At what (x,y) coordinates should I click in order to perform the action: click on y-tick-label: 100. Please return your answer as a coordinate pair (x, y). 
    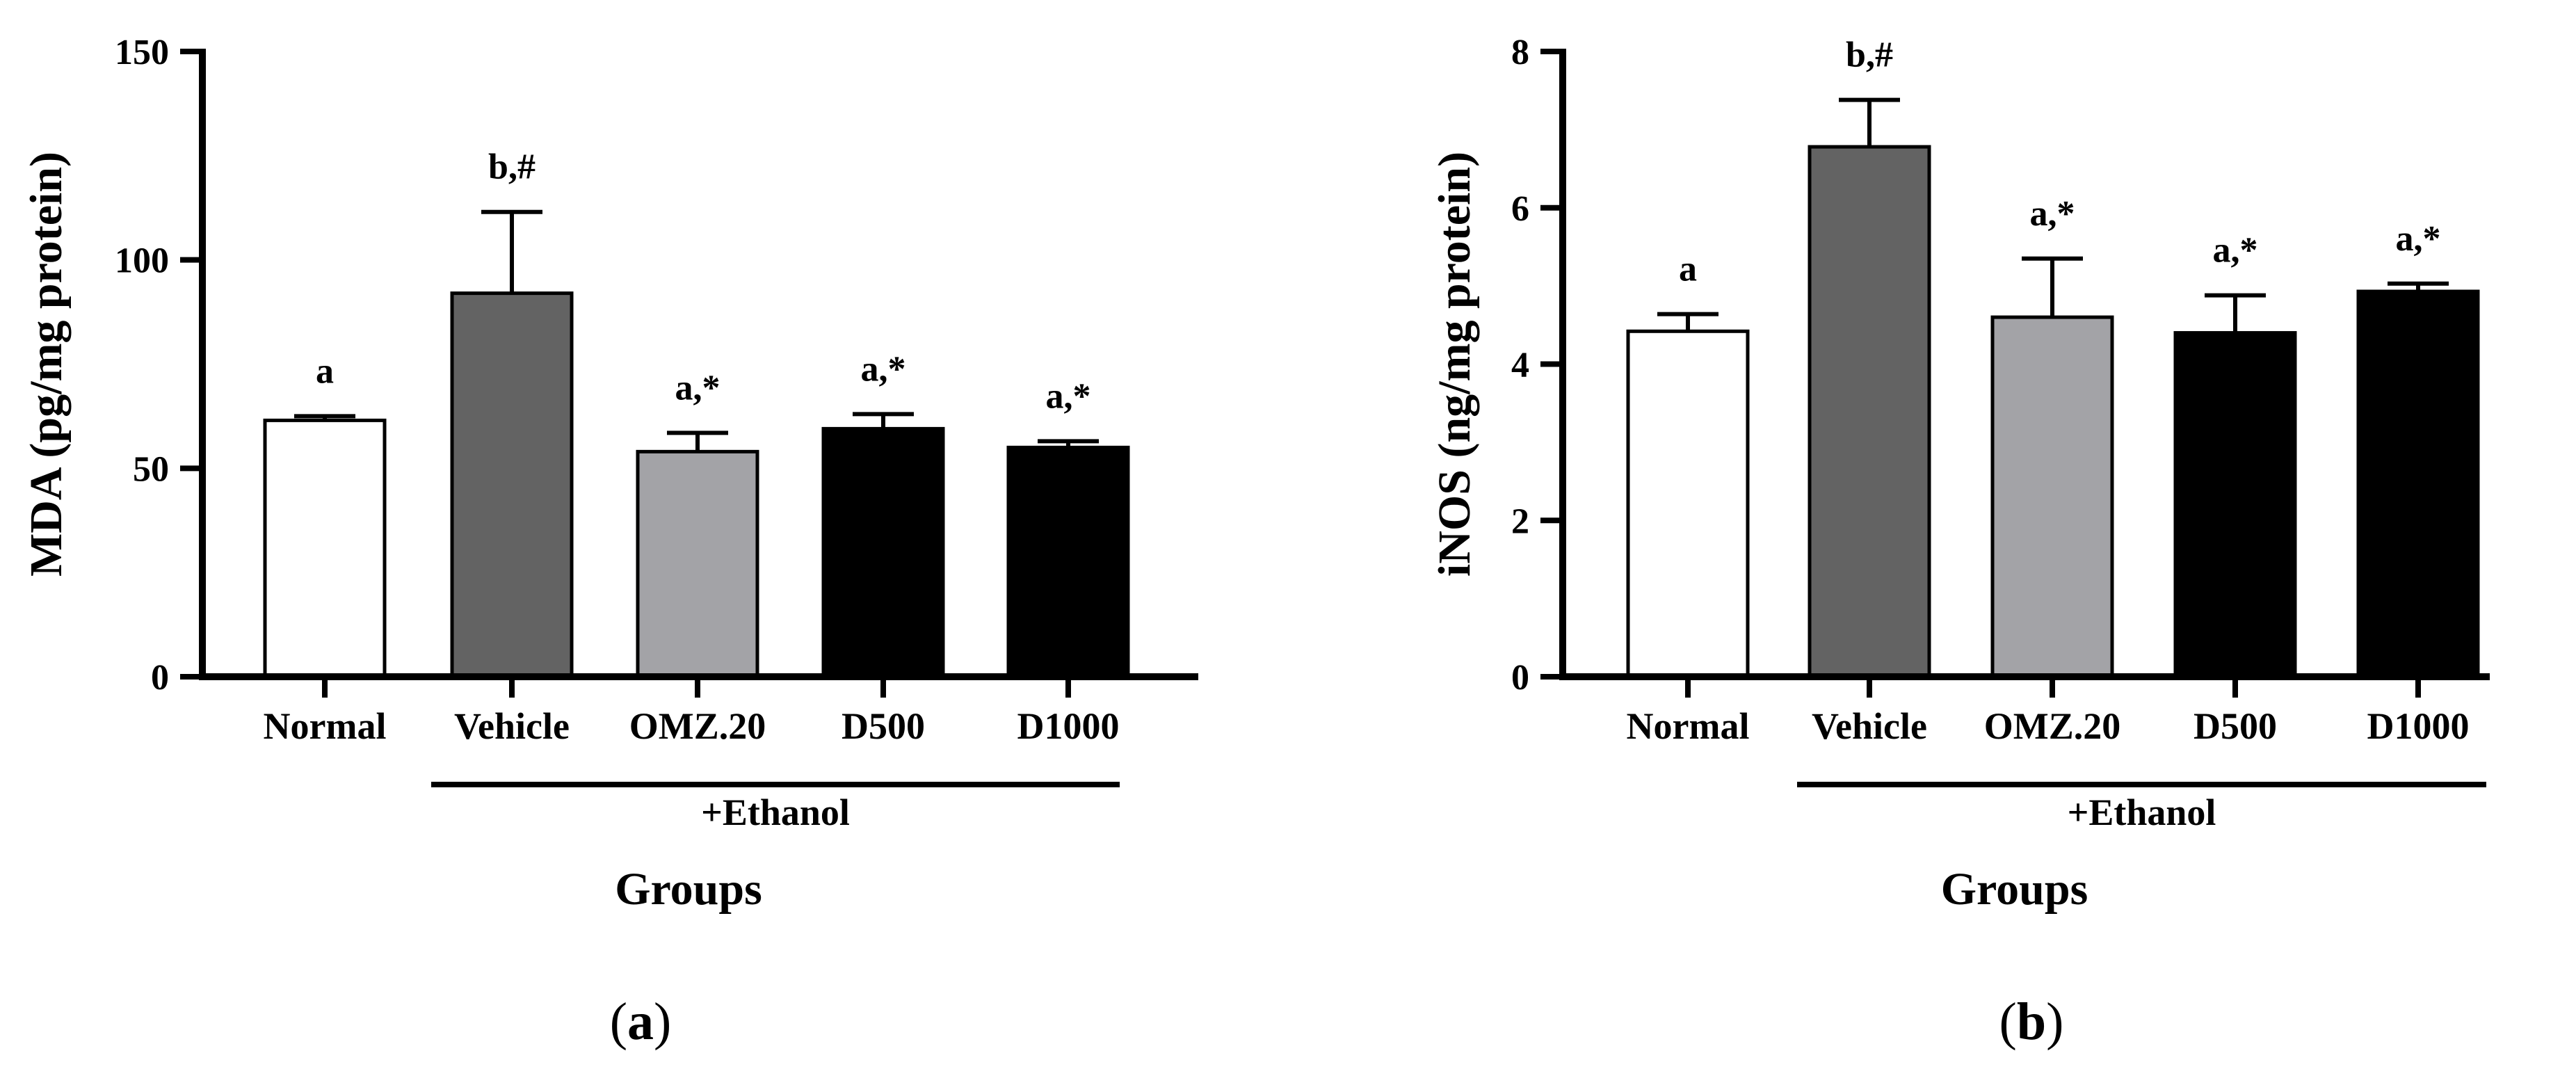
    Looking at the image, I should click on (142, 261).